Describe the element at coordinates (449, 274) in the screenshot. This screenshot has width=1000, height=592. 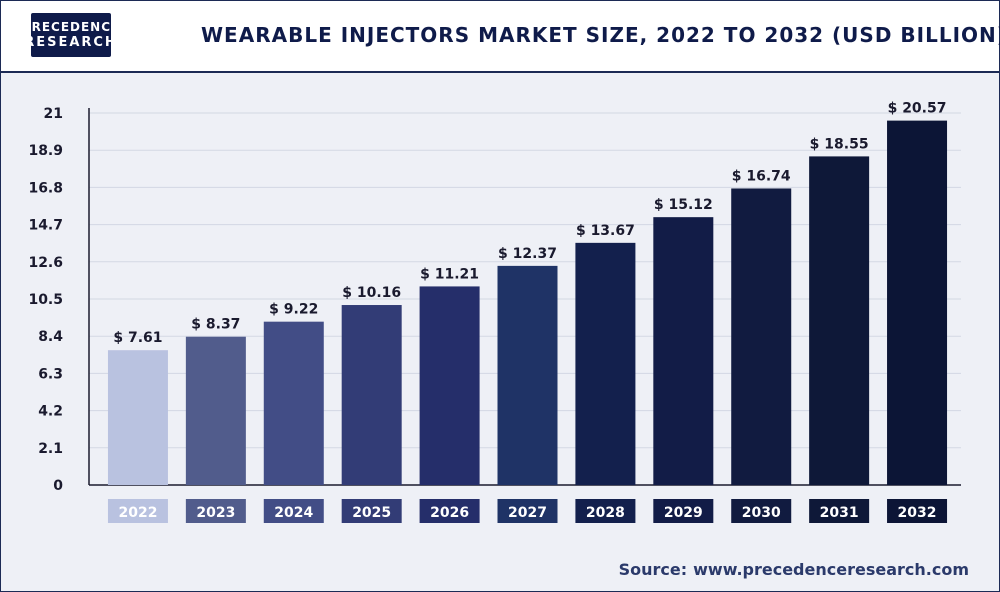
I see `data-label: $ 11.21` at that location.